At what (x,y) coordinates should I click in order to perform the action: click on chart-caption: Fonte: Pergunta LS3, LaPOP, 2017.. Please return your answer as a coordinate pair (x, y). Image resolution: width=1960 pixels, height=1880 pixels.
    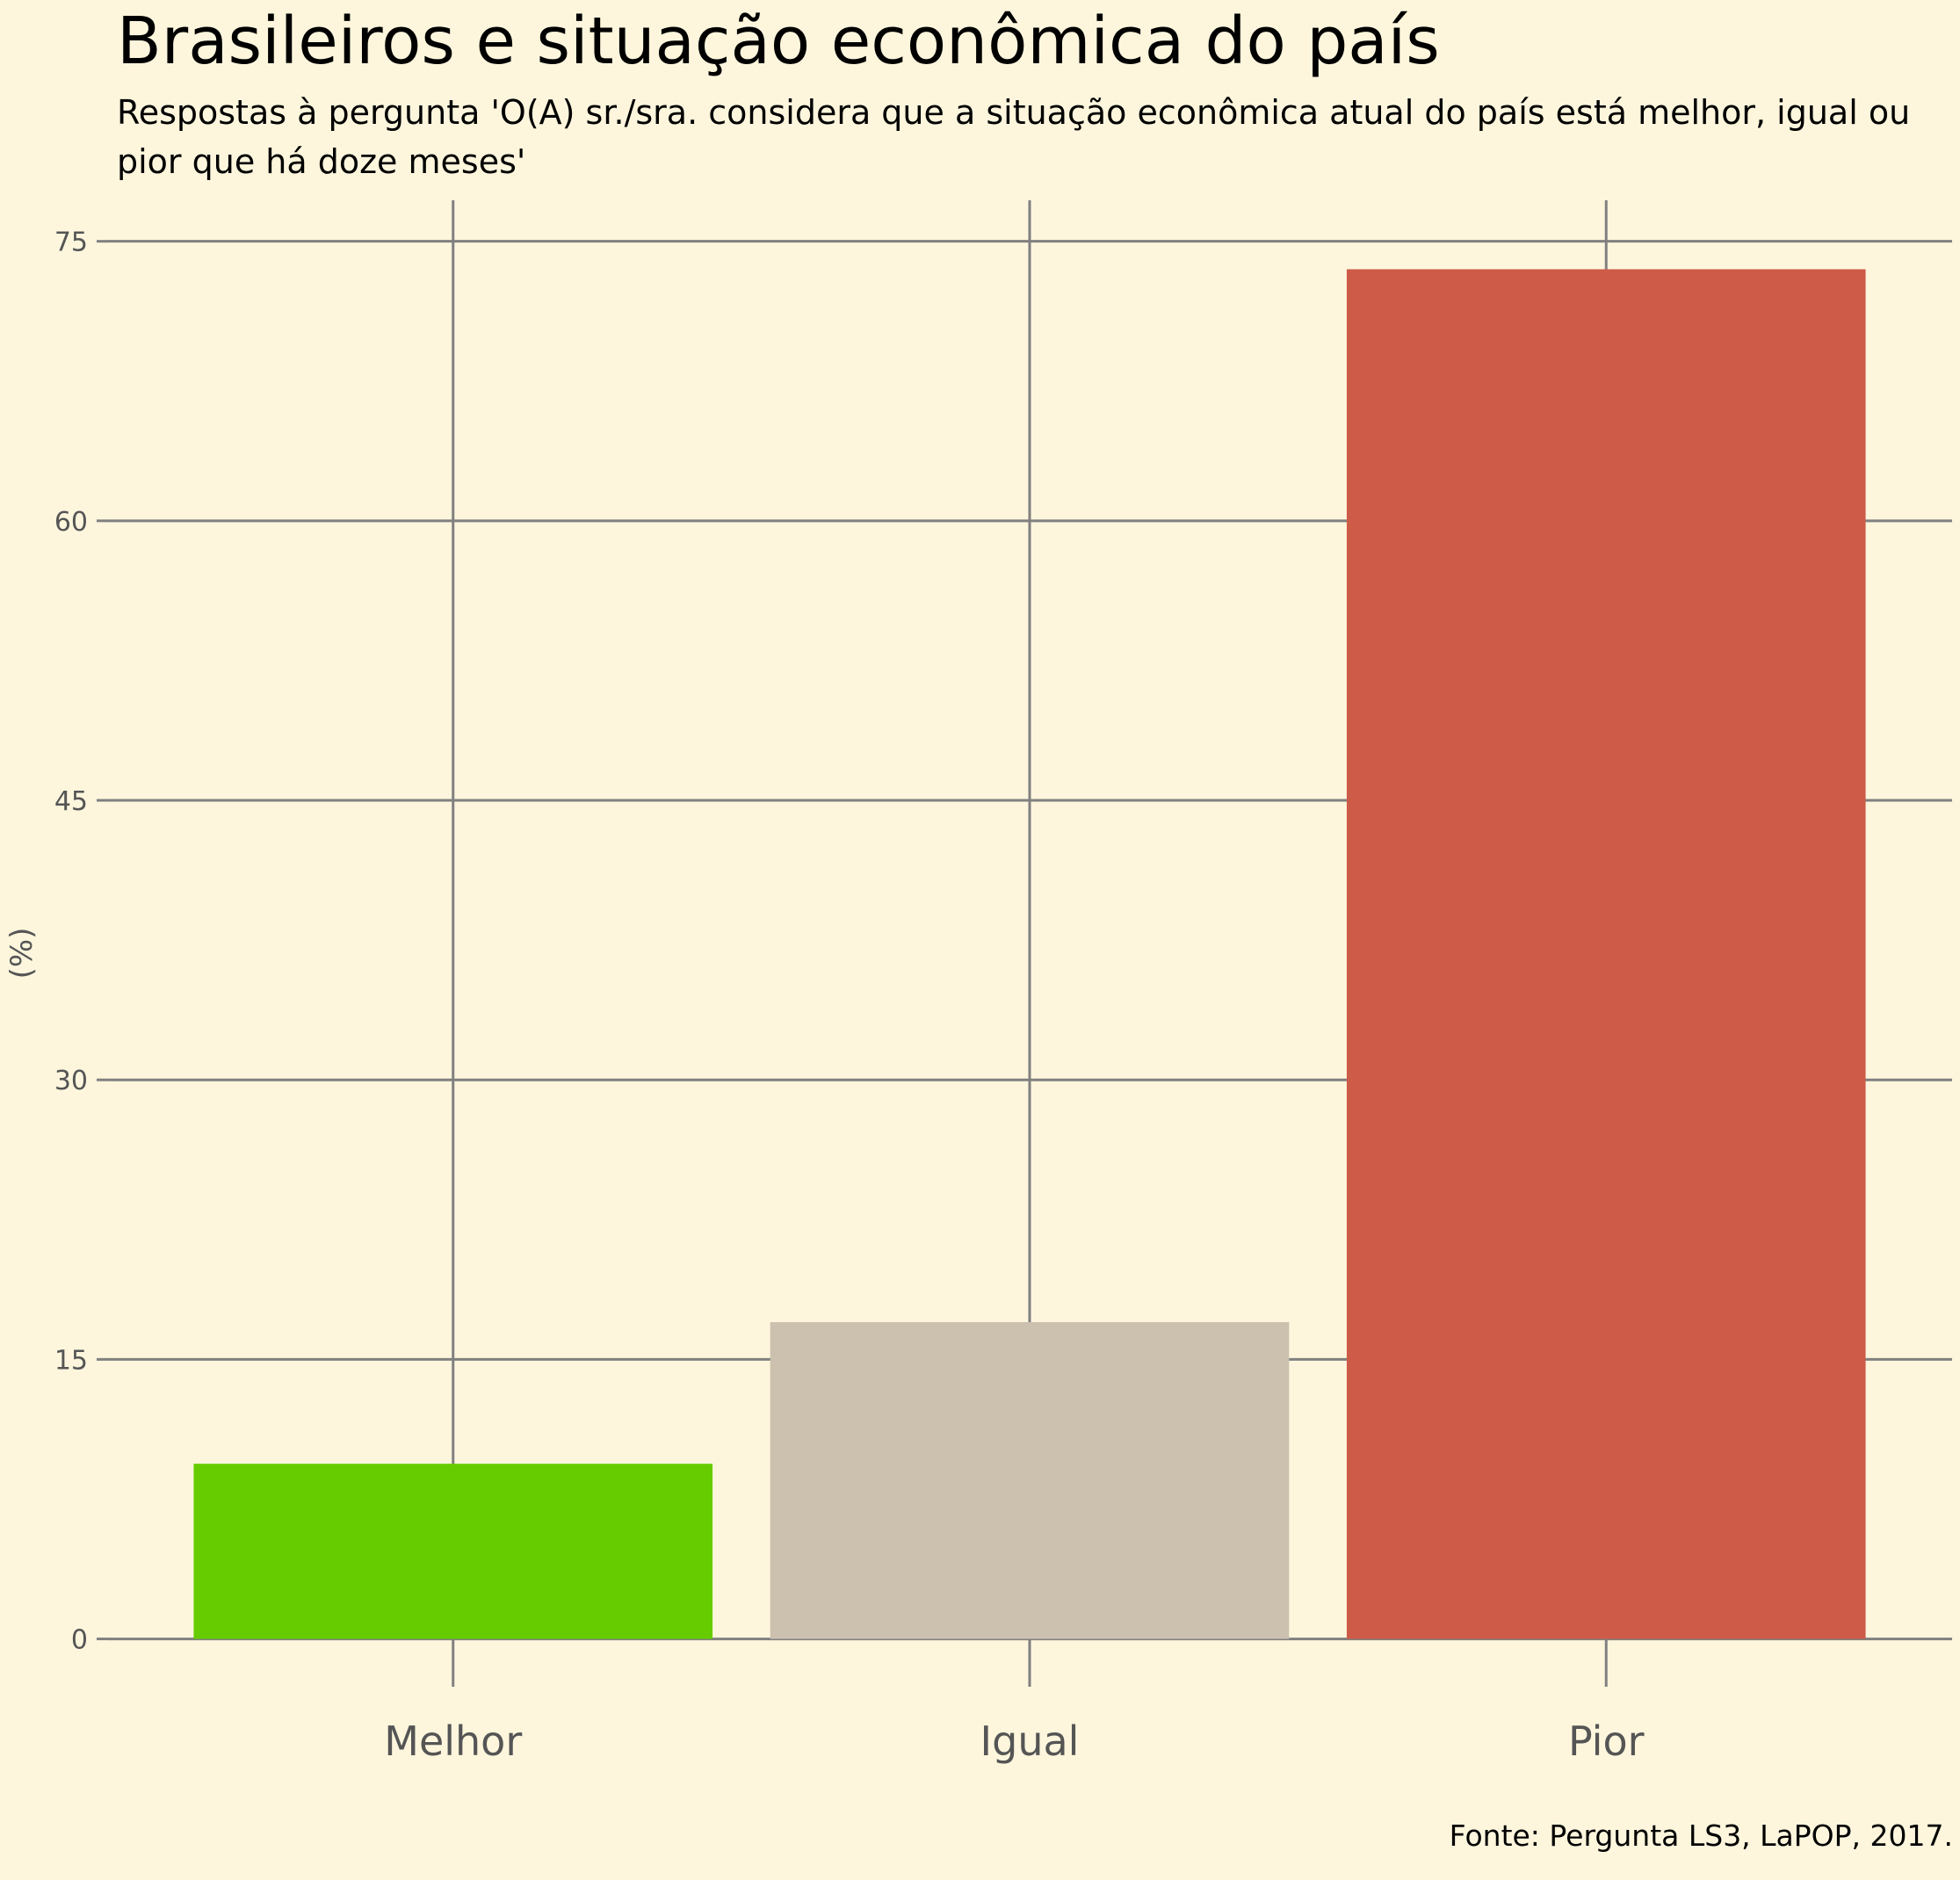
    Looking at the image, I should click on (1701, 1836).